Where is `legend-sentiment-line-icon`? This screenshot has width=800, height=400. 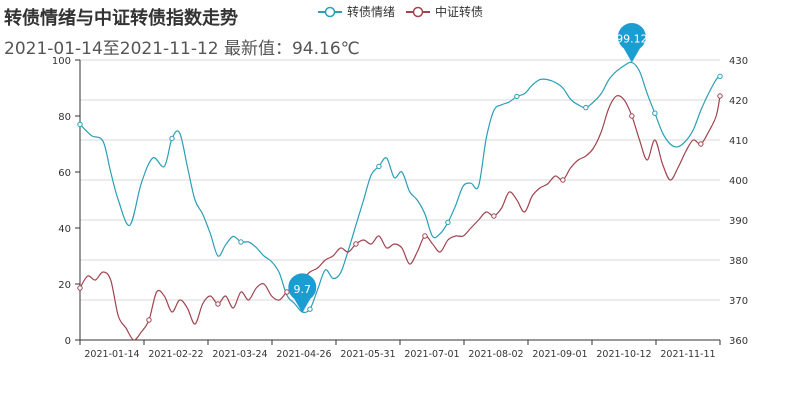 legend-sentiment-line-icon is located at coordinates (330, 11).